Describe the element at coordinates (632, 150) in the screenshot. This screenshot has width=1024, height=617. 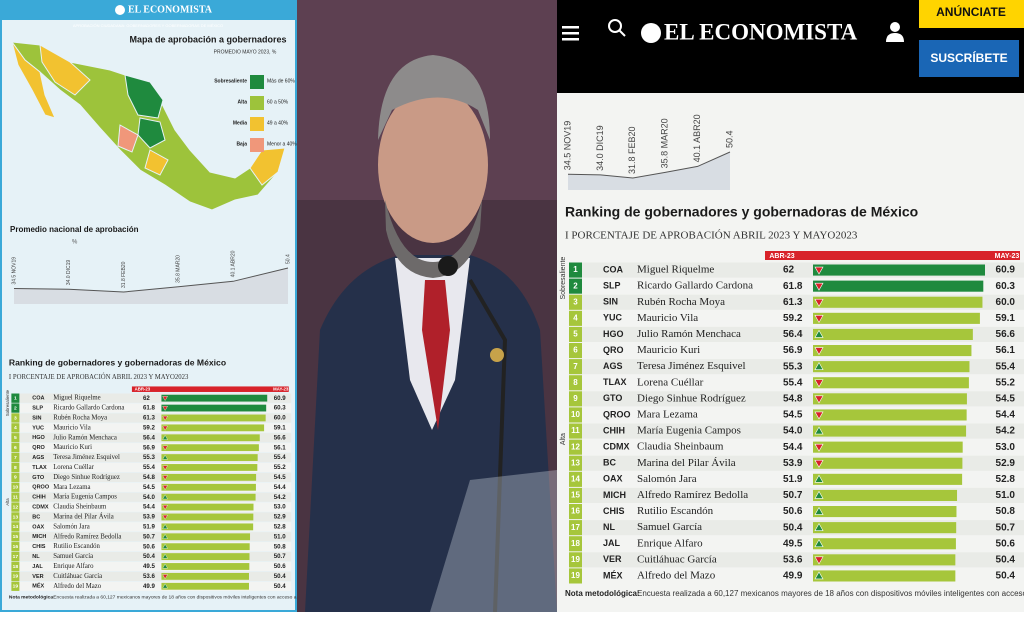
I see `timeline-label: 31.8 FEB20` at that location.